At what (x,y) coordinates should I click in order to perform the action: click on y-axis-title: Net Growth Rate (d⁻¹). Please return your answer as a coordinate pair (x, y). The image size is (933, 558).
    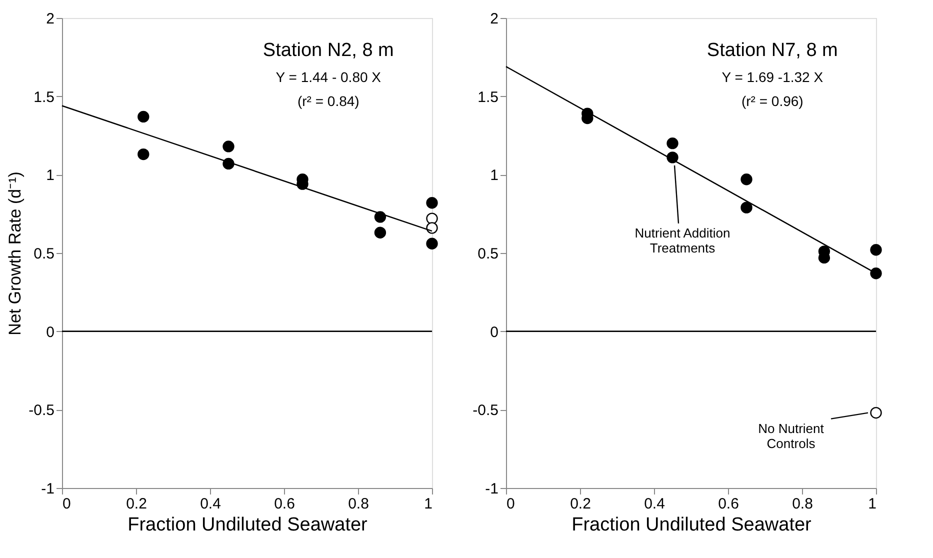
    Looking at the image, I should click on (15, 254).